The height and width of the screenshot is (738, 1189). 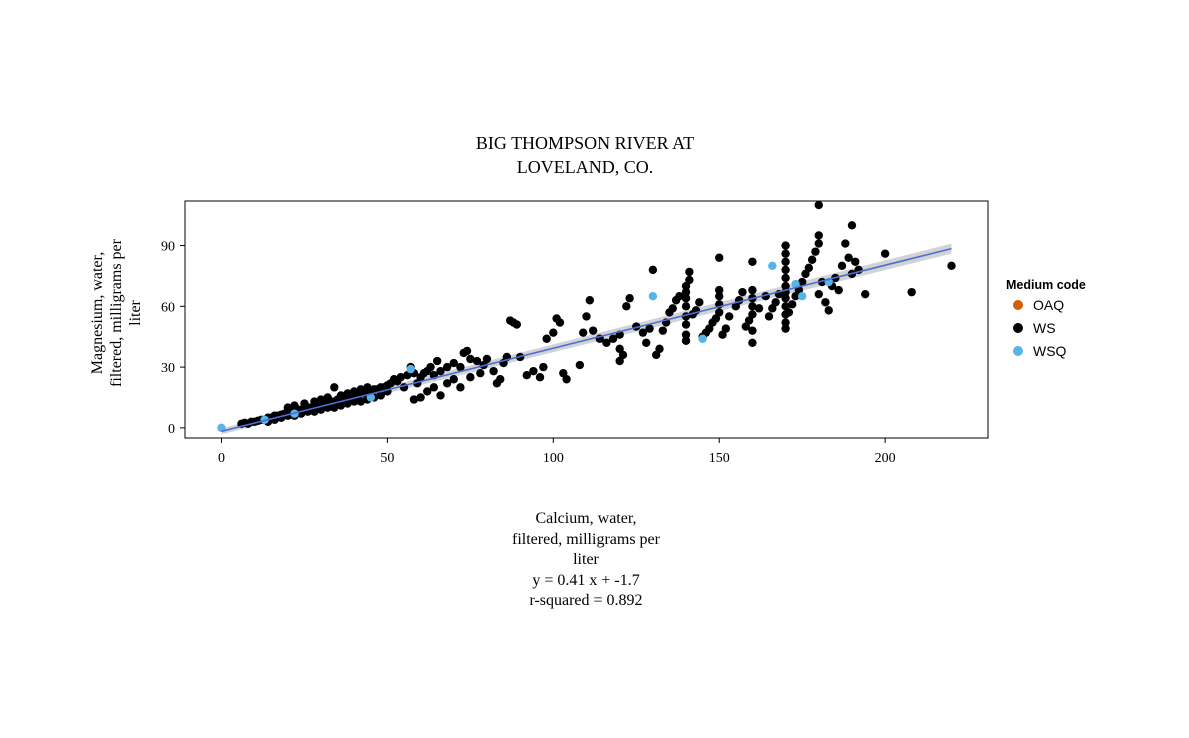 I want to click on y-tick-label: 30, so click(x=168, y=368).